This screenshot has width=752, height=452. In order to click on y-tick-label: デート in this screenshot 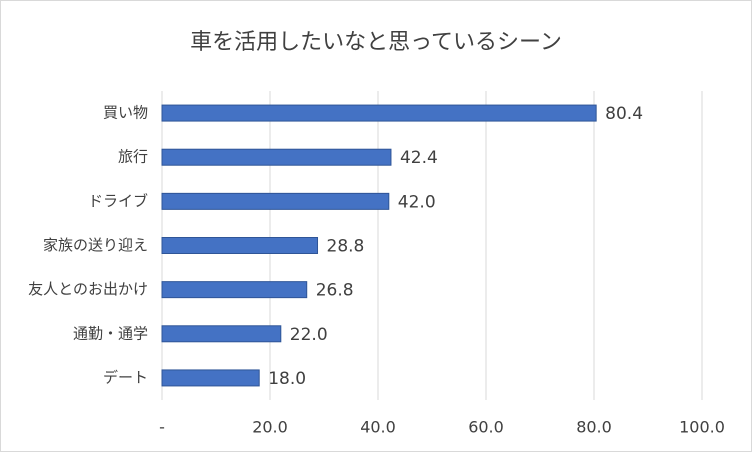, I will do `click(125, 377)`.